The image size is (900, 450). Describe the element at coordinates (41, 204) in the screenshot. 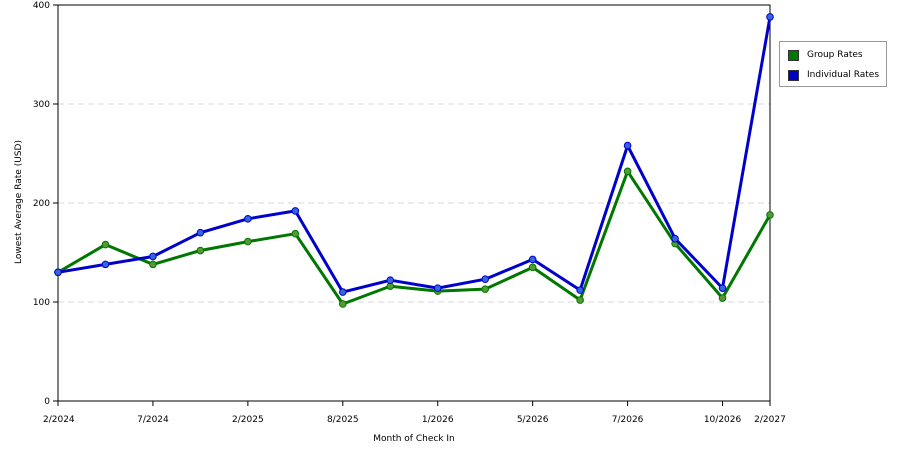

I see `y-tick-label: 200` at that location.